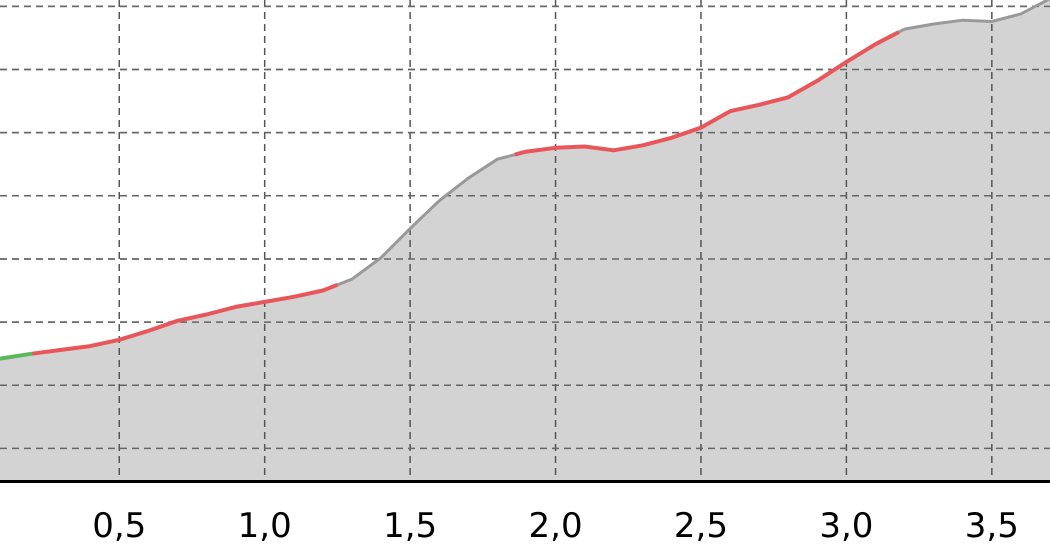  I want to click on x-tick-label-4: 2,5, so click(701, 526).